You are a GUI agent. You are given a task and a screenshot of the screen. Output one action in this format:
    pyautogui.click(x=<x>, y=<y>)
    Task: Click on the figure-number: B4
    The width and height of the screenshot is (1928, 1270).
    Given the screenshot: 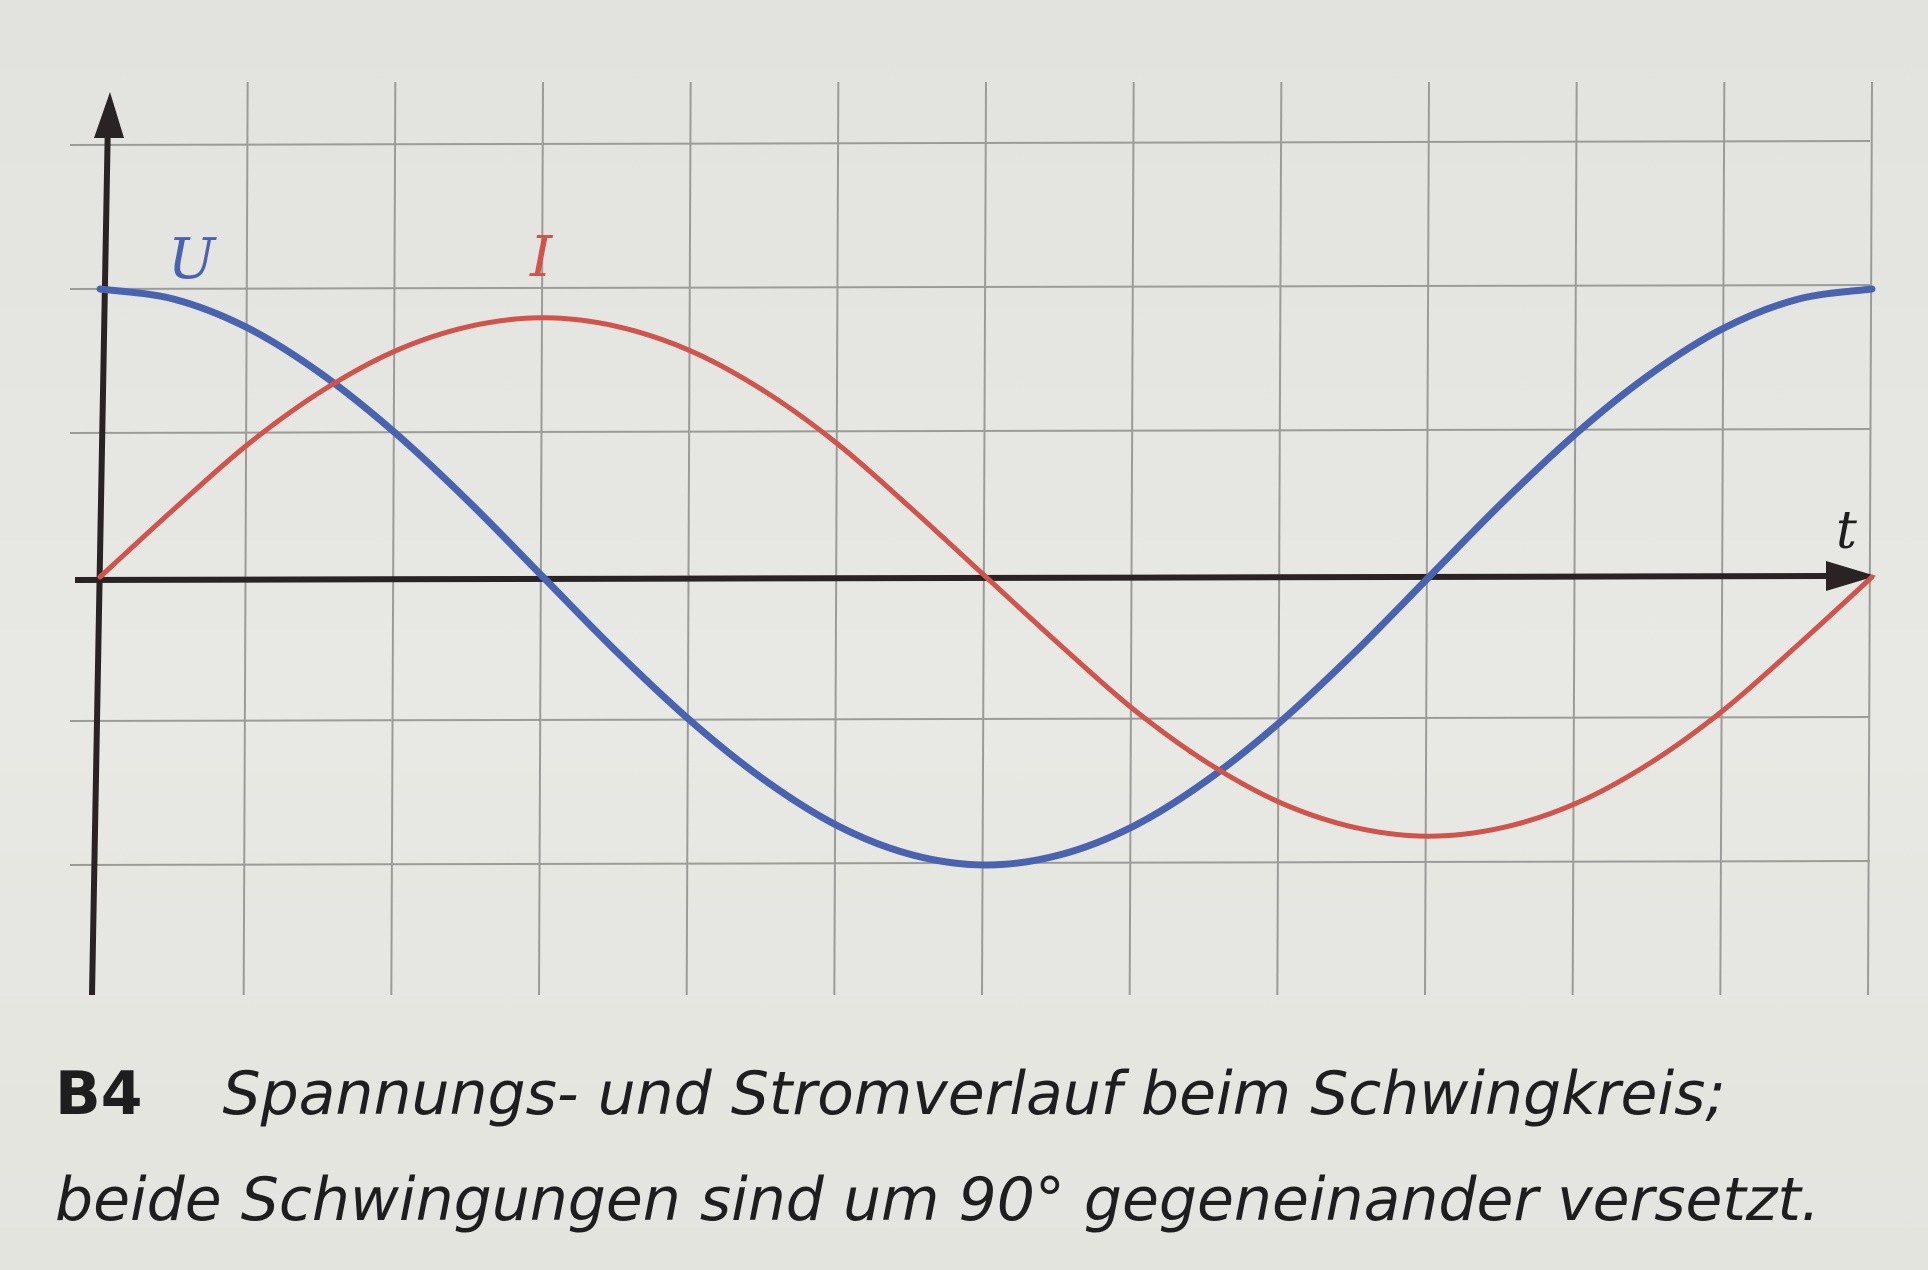 What is the action you would take?
    pyautogui.click(x=99, y=1094)
    